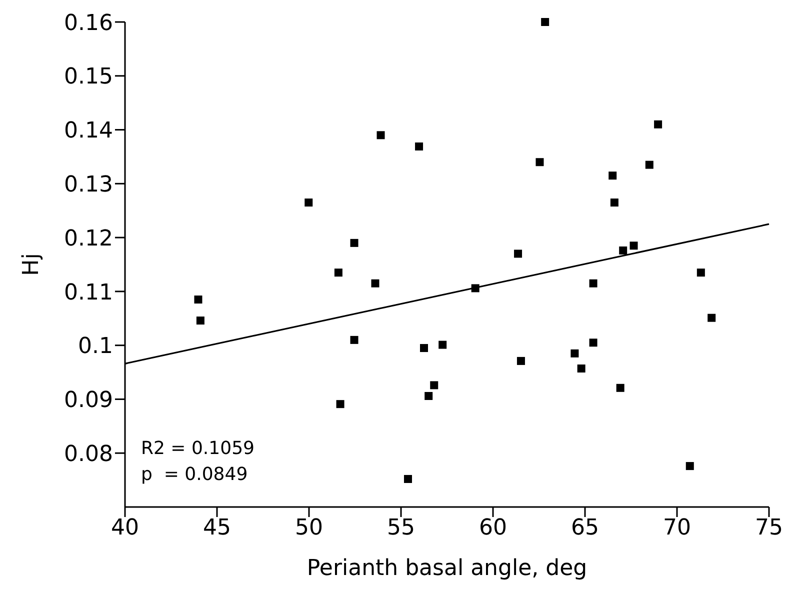  Describe the element at coordinates (585, 528) in the screenshot. I see `x-tick-label: 65` at that location.